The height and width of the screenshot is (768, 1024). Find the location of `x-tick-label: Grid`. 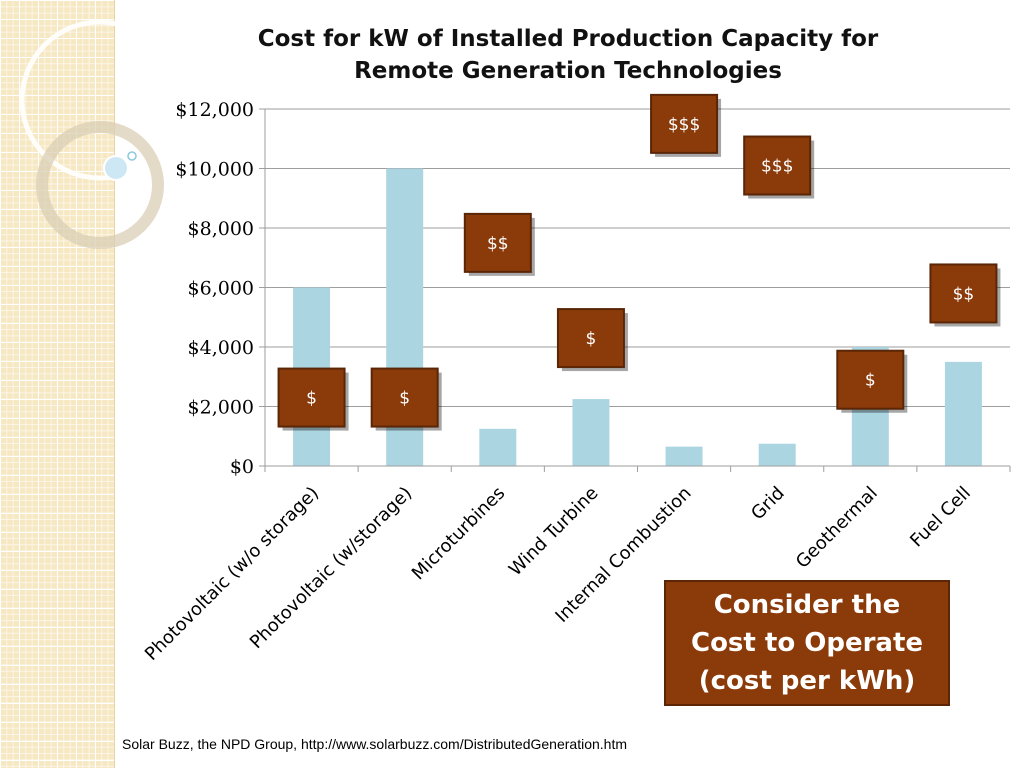

x-tick-label: Grid is located at coordinates (768, 504).